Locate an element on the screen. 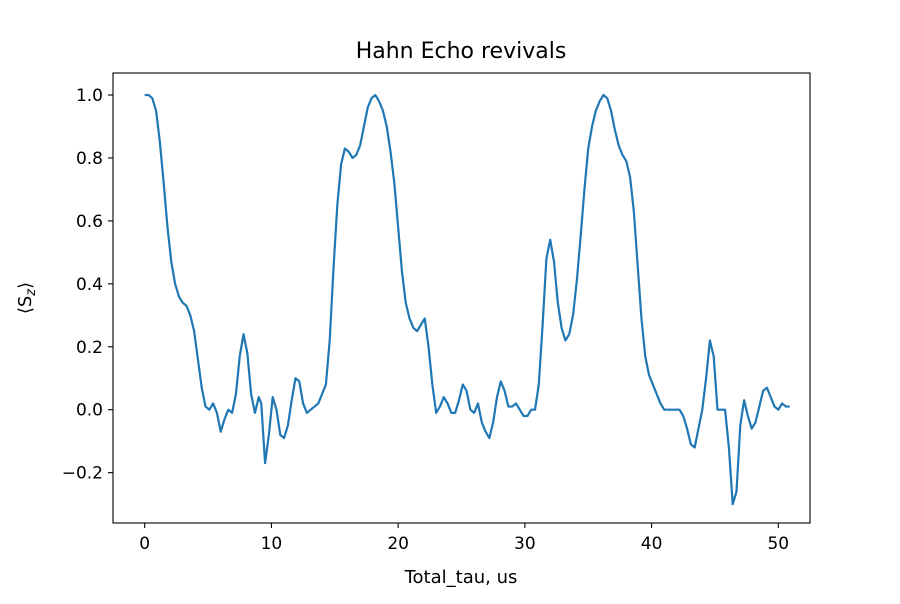 The width and height of the screenshot is (900, 604). x-axis: 0 10 20 30 40 50 is located at coordinates (464, 538).